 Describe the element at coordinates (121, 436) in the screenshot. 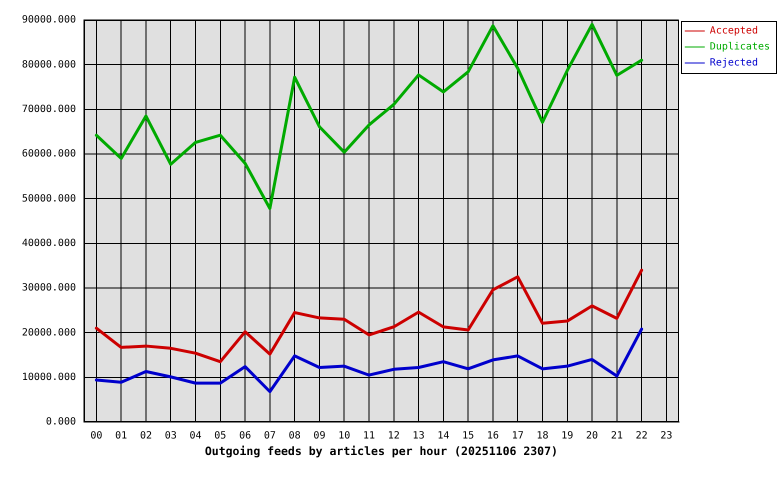

I see `x-tick-label: 01` at that location.